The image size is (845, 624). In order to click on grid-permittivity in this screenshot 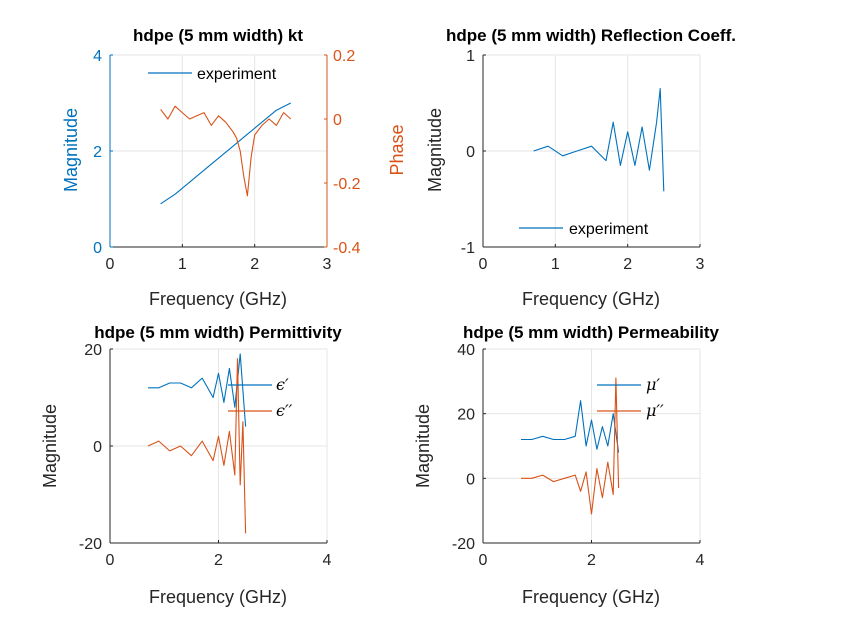, I will do `click(218, 446)`.